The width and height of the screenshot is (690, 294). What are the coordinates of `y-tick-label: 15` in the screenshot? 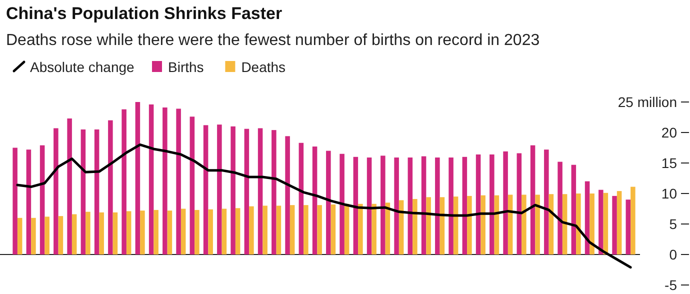 It's located at (669, 162).